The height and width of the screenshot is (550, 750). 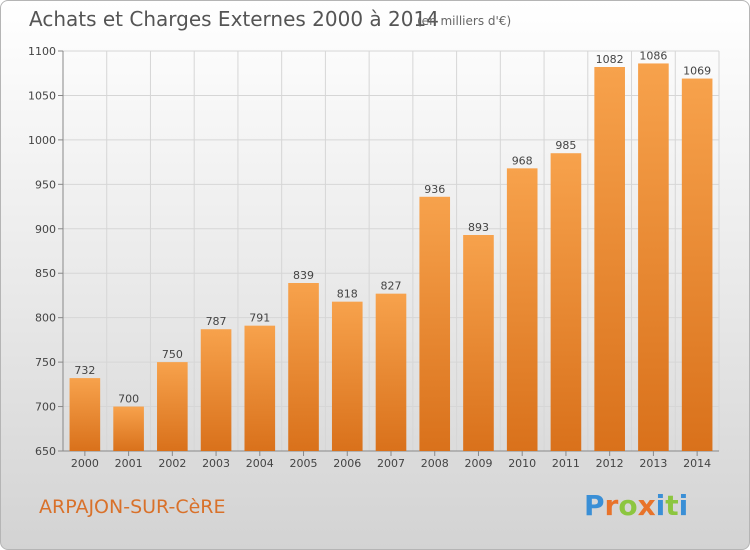 What do you see at coordinates (45, 229) in the screenshot?
I see `y-tick-label: 900` at bounding box center [45, 229].